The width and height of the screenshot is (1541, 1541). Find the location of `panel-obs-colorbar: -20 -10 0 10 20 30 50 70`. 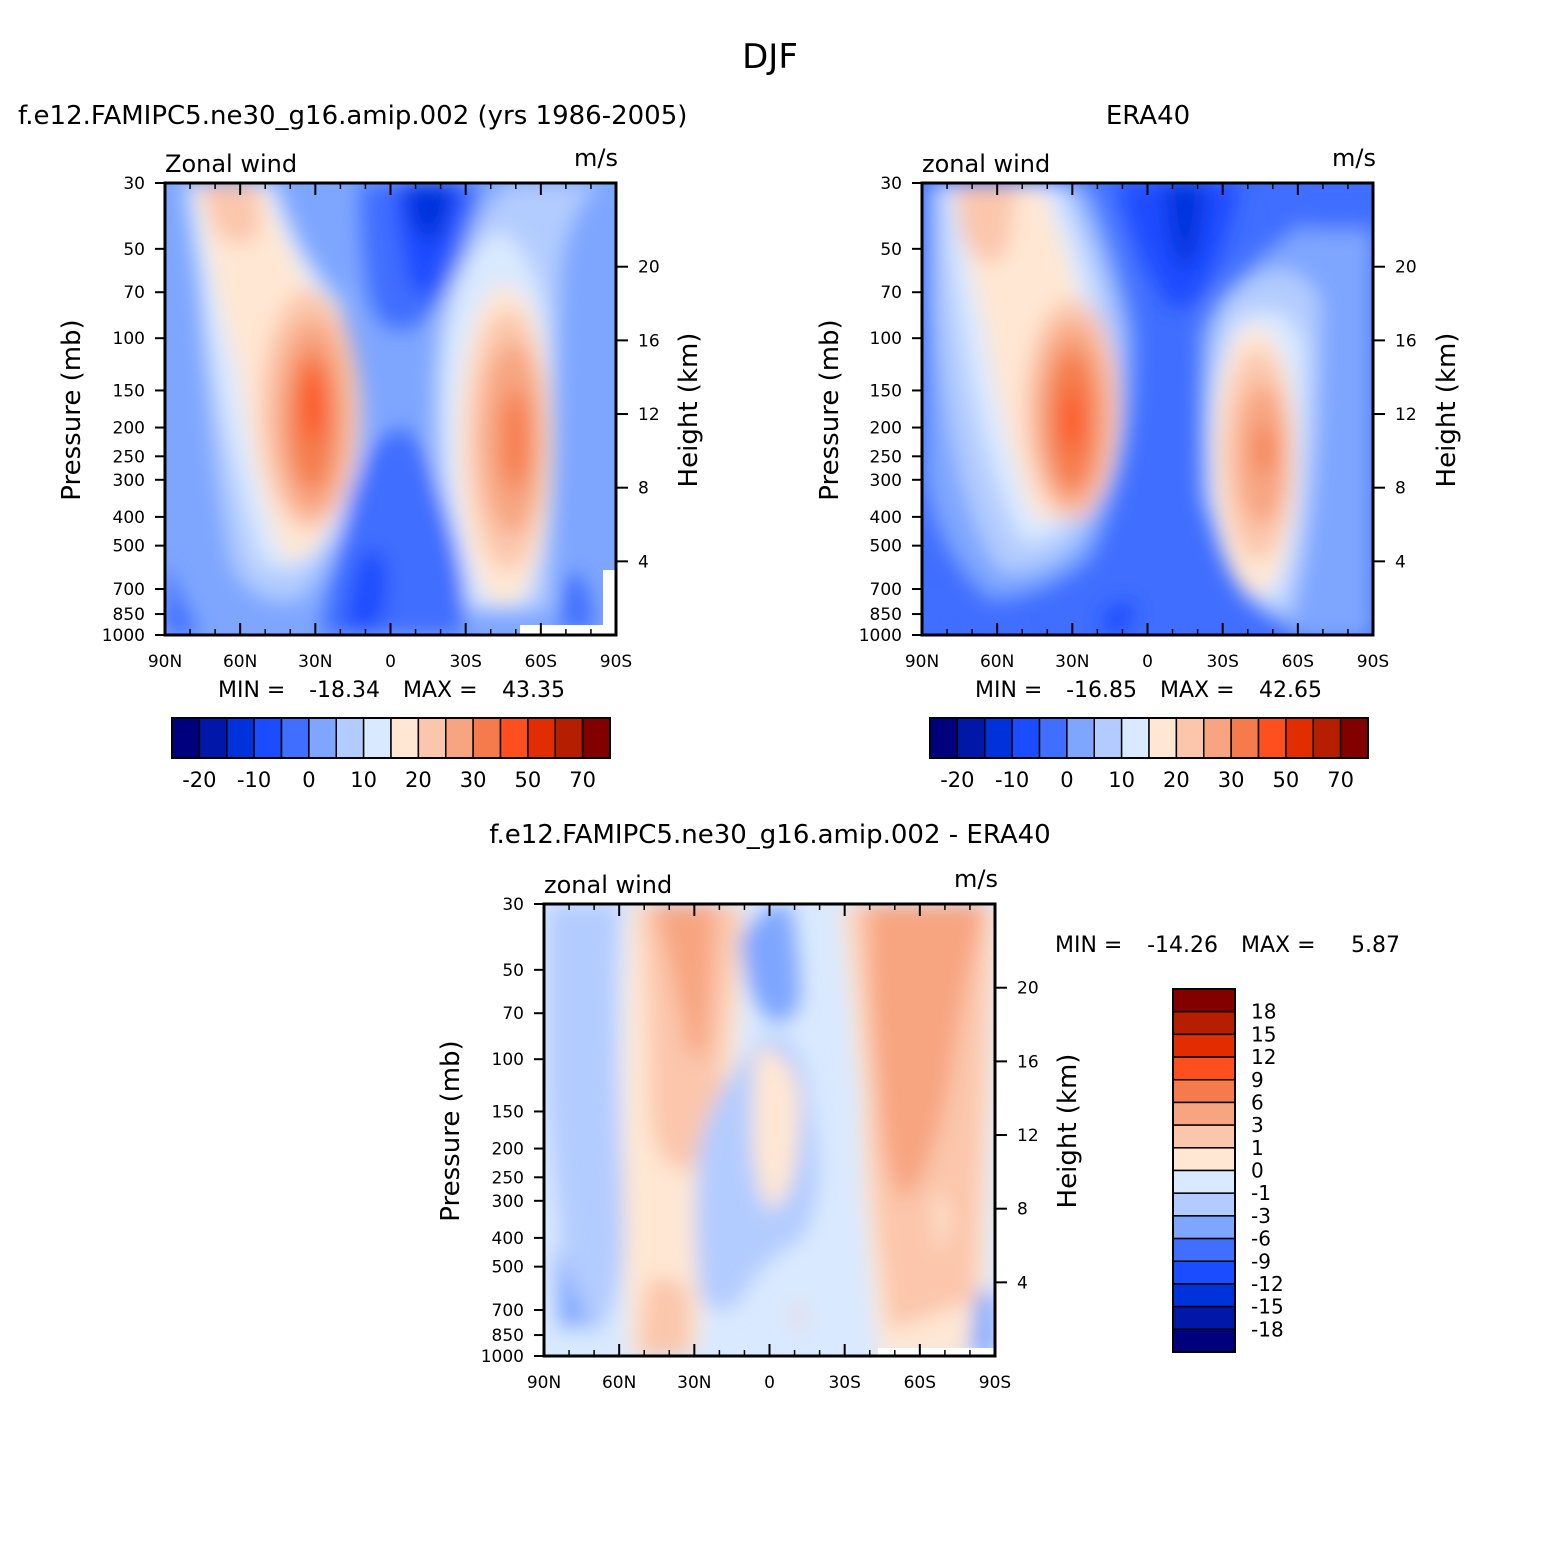

panel-obs-colorbar: -20 -10 0 10 20 30 50 70 is located at coordinates (1149, 754).